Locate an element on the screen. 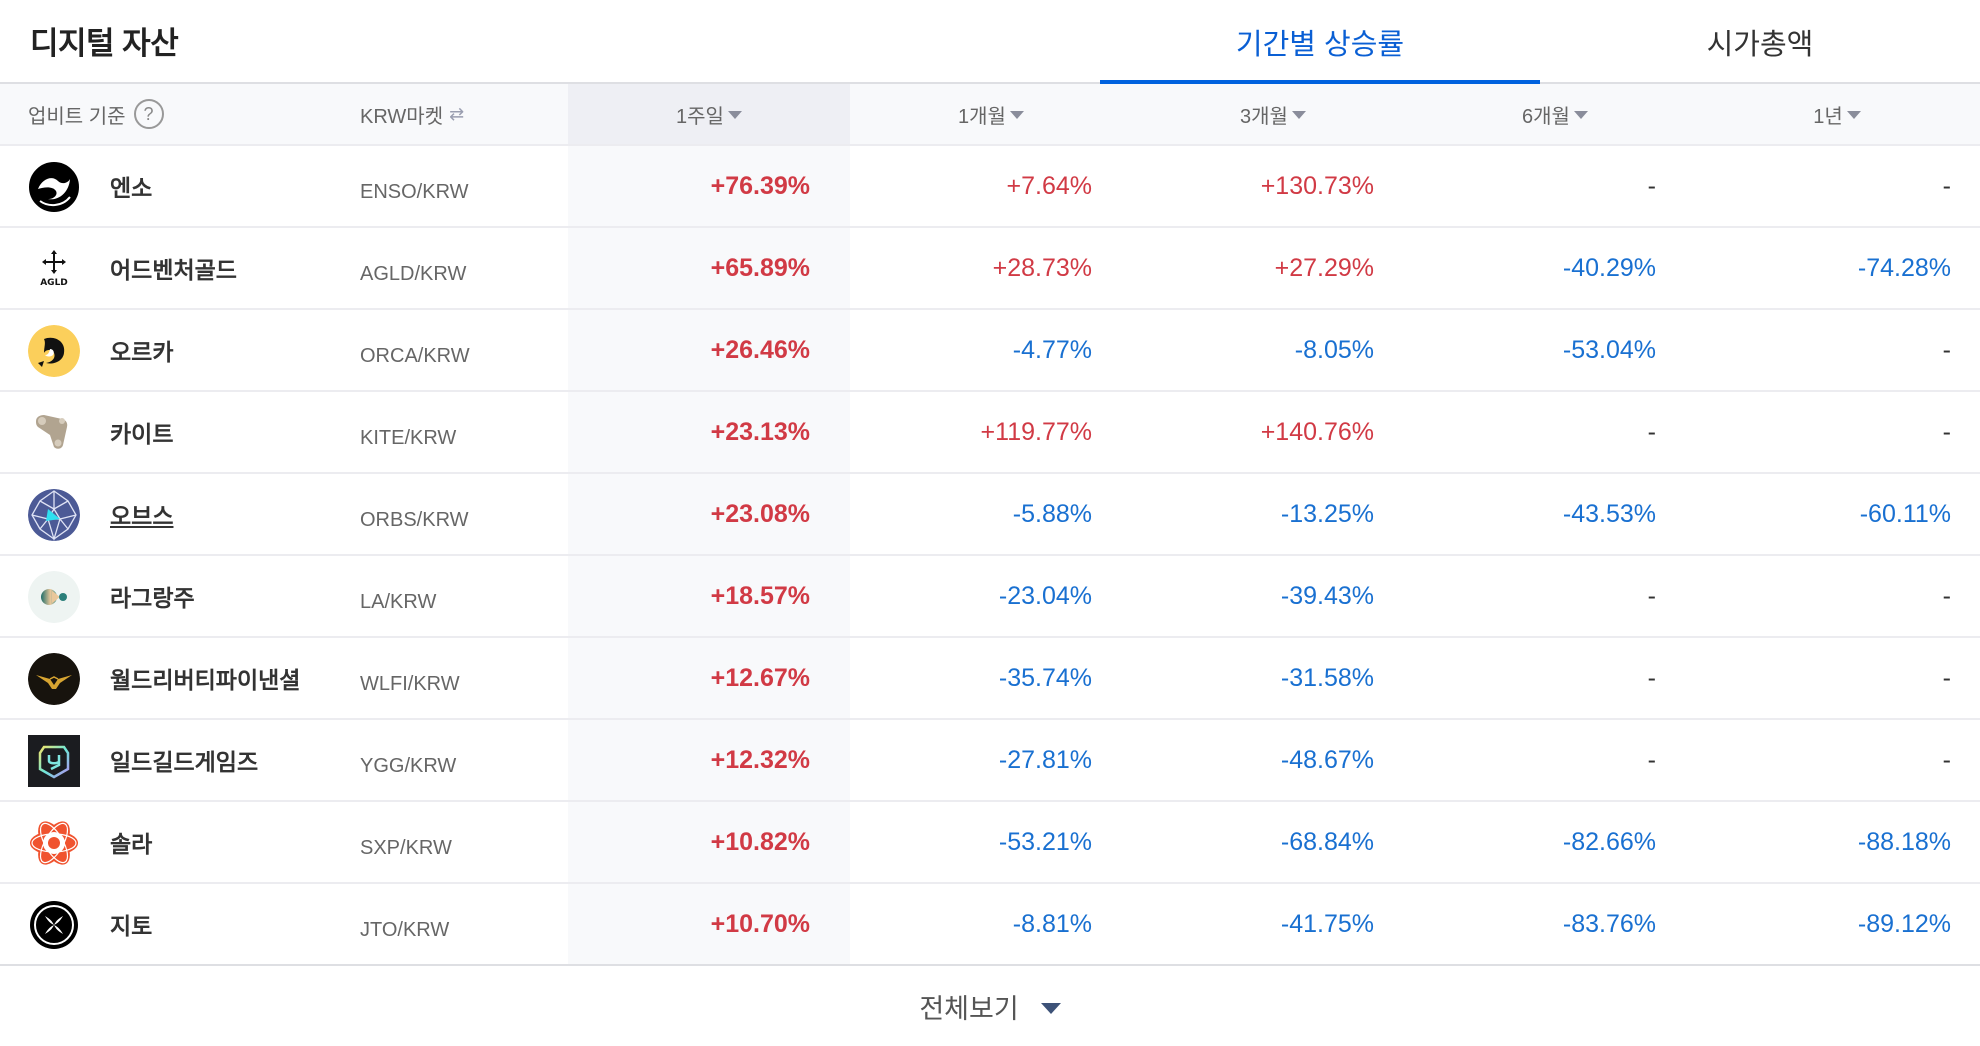 Image resolution: width=1980 pixels, height=1046 pixels. change-3m: -31.58% is located at coordinates (1327, 677).